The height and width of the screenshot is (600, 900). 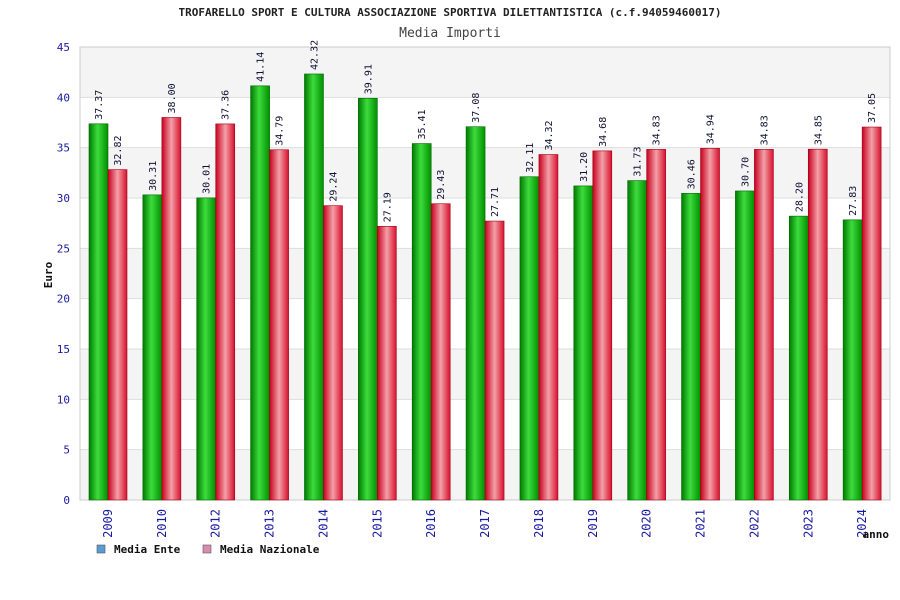 What do you see at coordinates (638, 161) in the screenshot?
I see `data-label-media-ente: 31.73` at bounding box center [638, 161].